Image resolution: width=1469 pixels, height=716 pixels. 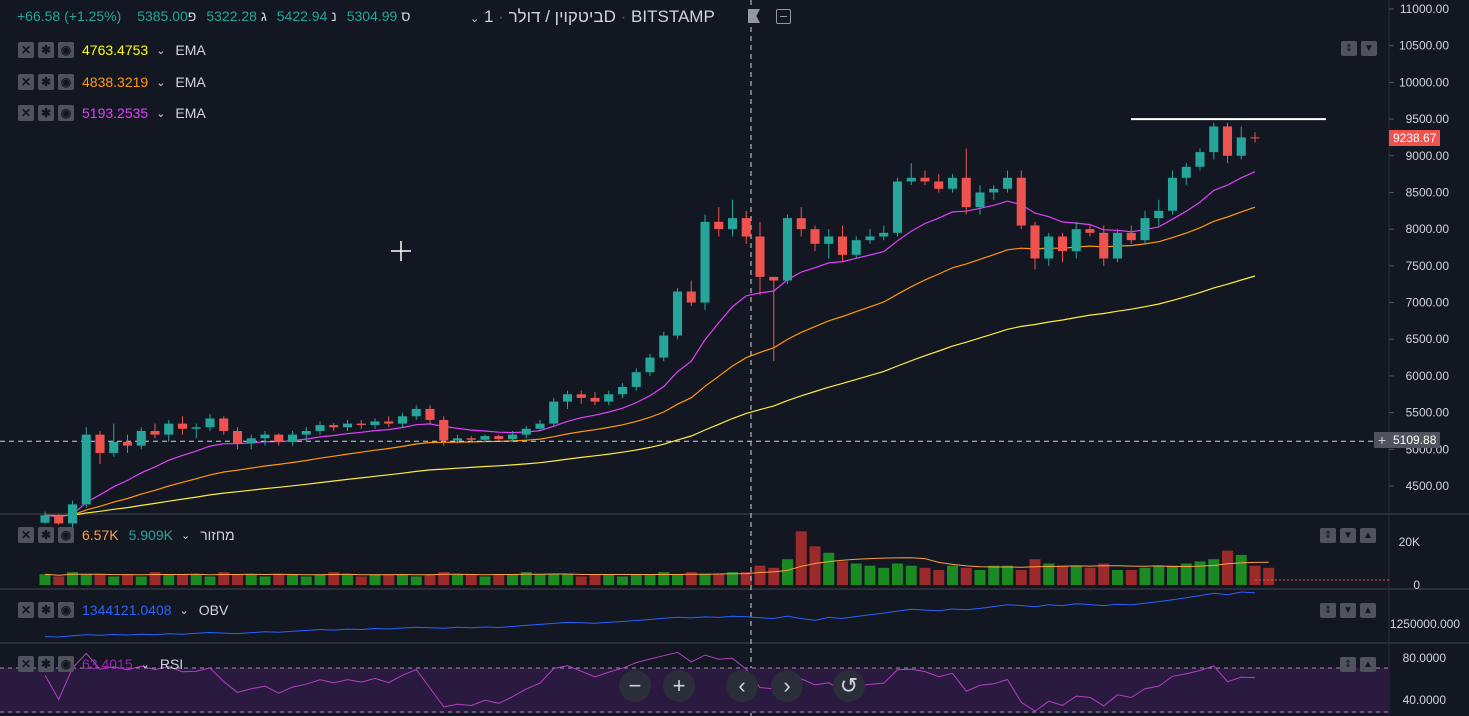 I want to click on scroll-right-button: ›, so click(x=787, y=686).